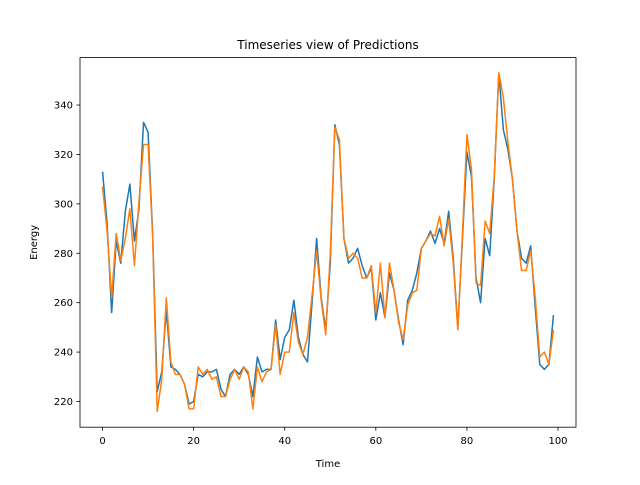 Image resolution: width=640 pixels, height=485 pixels. I want to click on y-tick-label: 340, so click(63, 106).